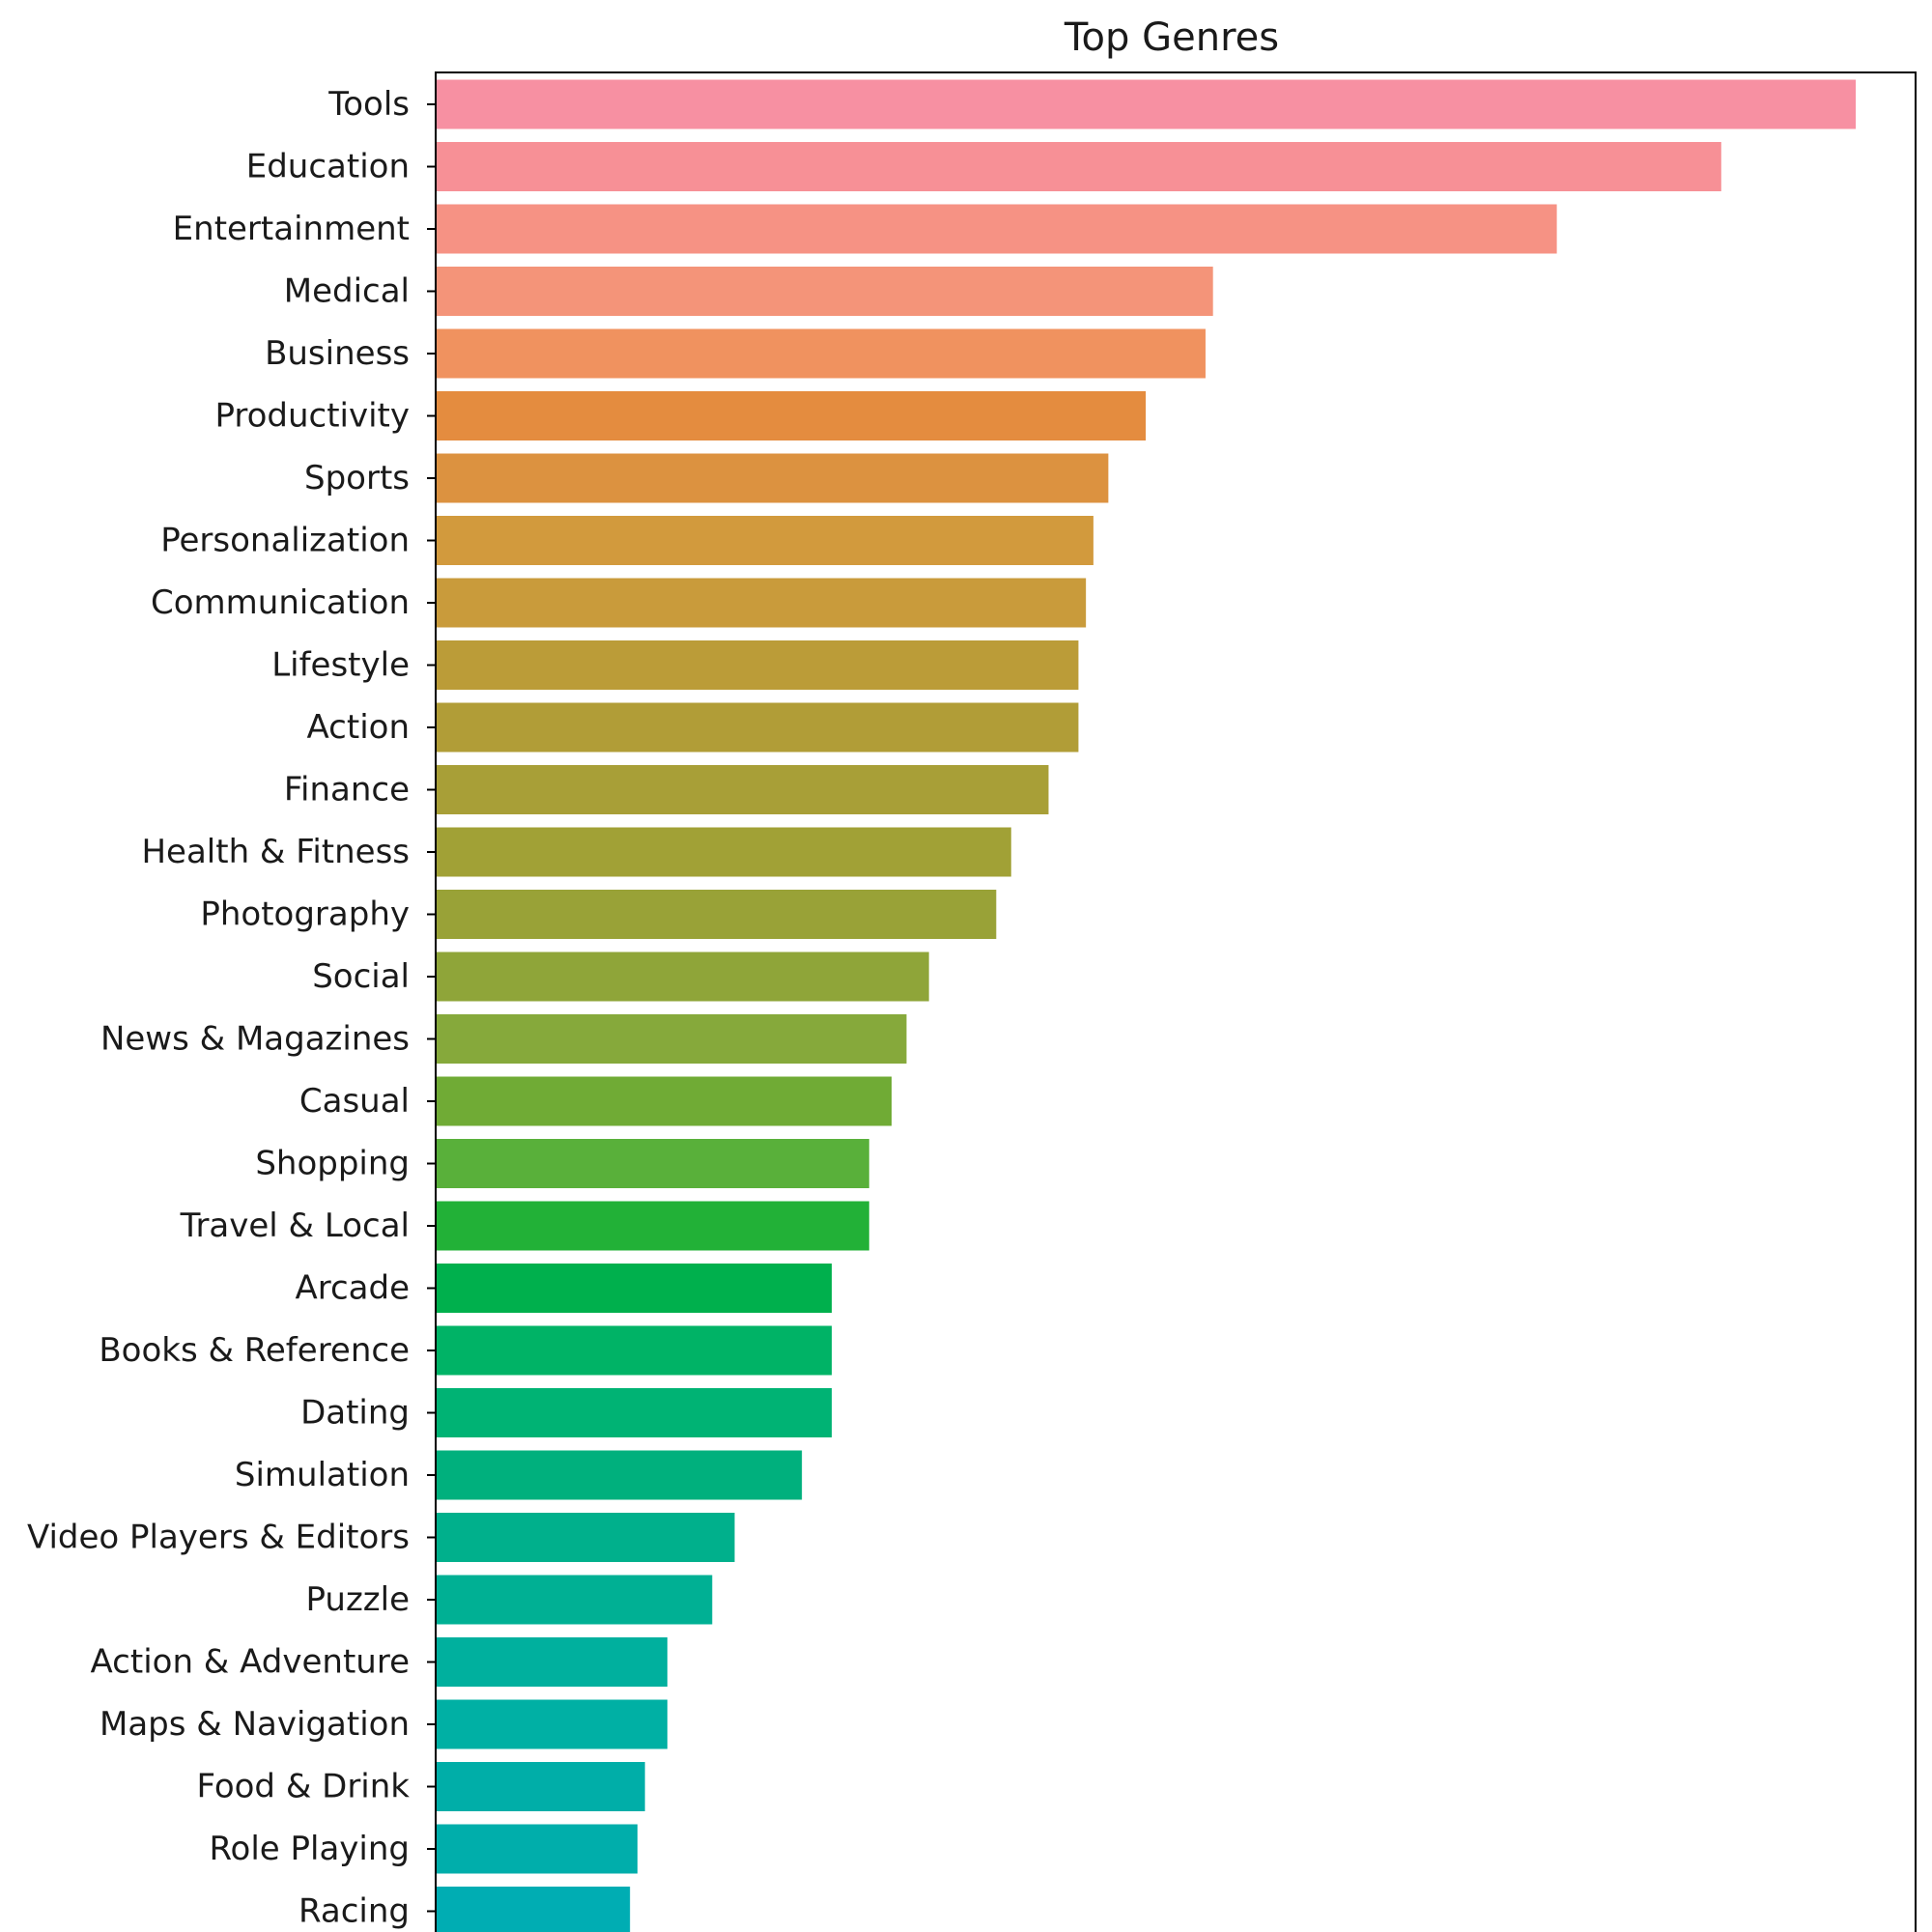 The height and width of the screenshot is (1932, 1932). Describe the element at coordinates (337, 353) in the screenshot. I see `y-tick-label-4: Business` at that location.